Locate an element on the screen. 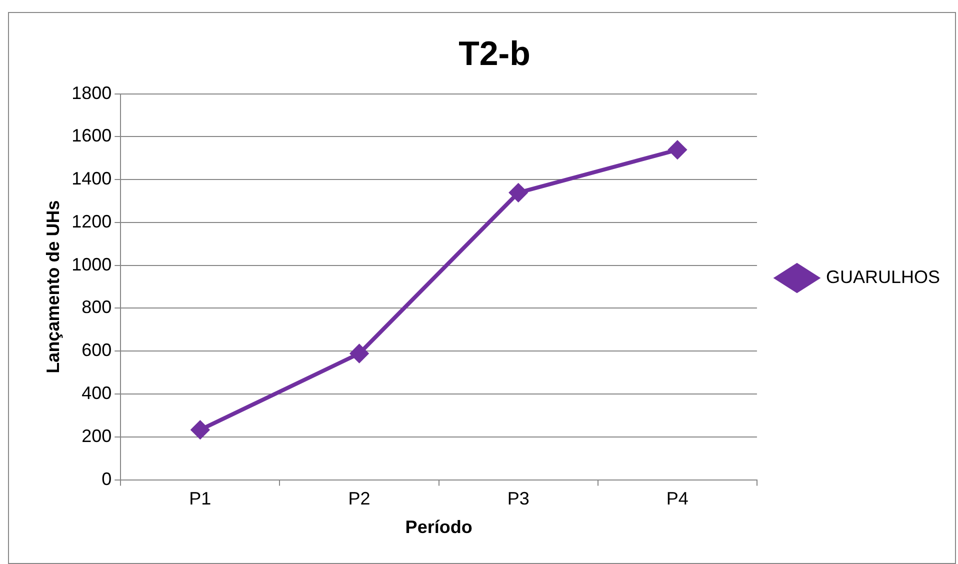  y-tick-label: 800 is located at coordinates (97, 307).